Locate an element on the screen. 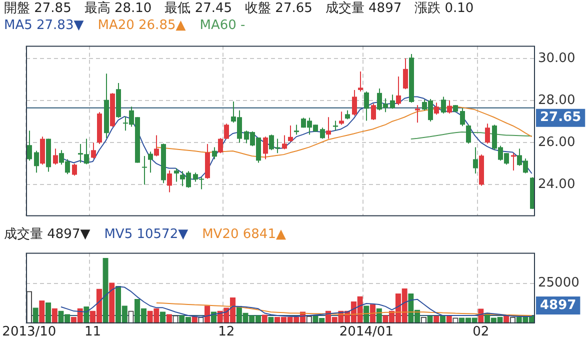 This screenshot has height=341, width=587. x-tick-label: 2014/01 is located at coordinates (366, 332).